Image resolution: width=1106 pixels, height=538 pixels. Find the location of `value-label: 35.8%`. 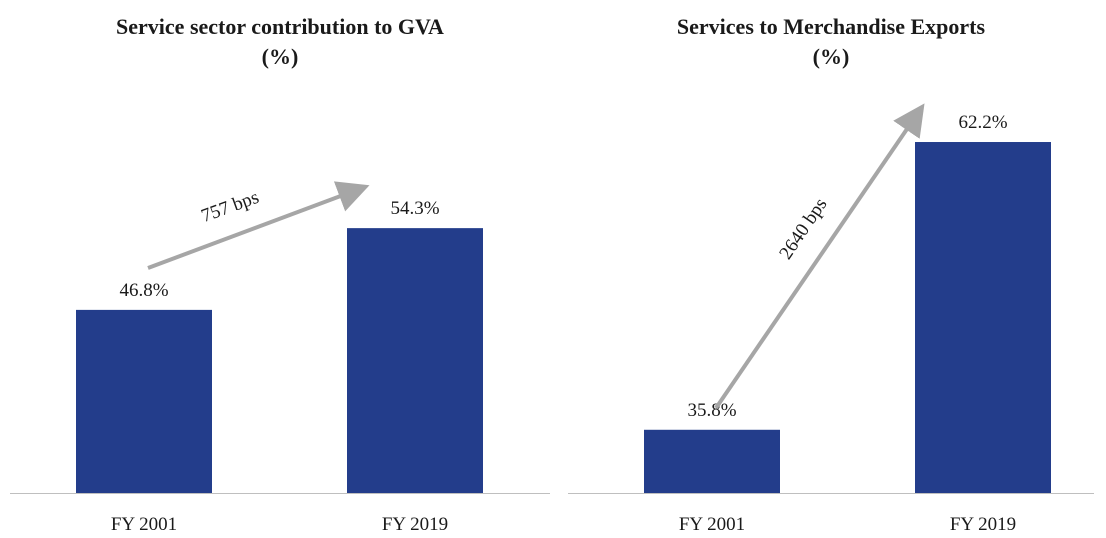

value-label: 35.8% is located at coordinates (711, 410).